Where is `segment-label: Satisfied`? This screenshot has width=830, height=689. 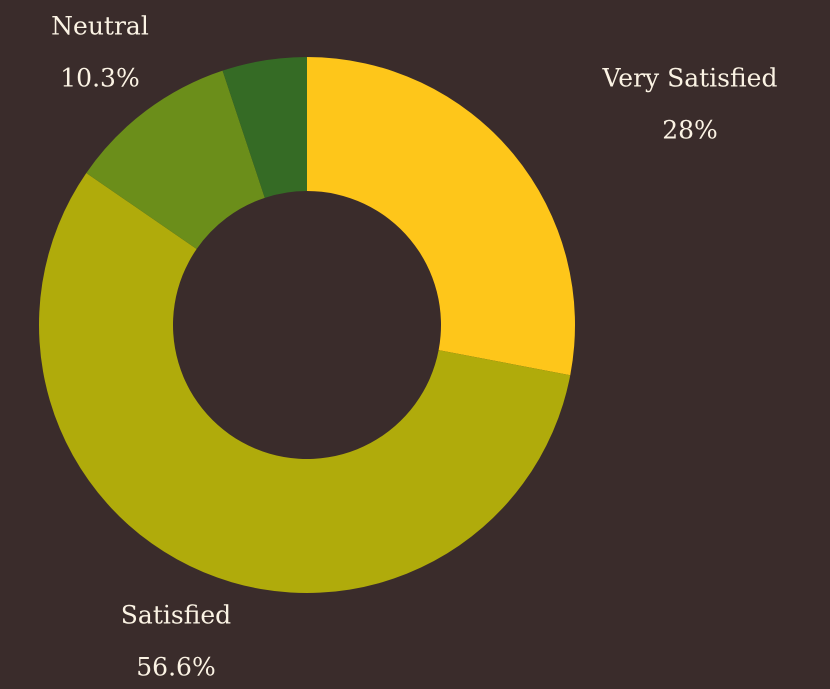
segment-label: Satisfied is located at coordinates (176, 615).